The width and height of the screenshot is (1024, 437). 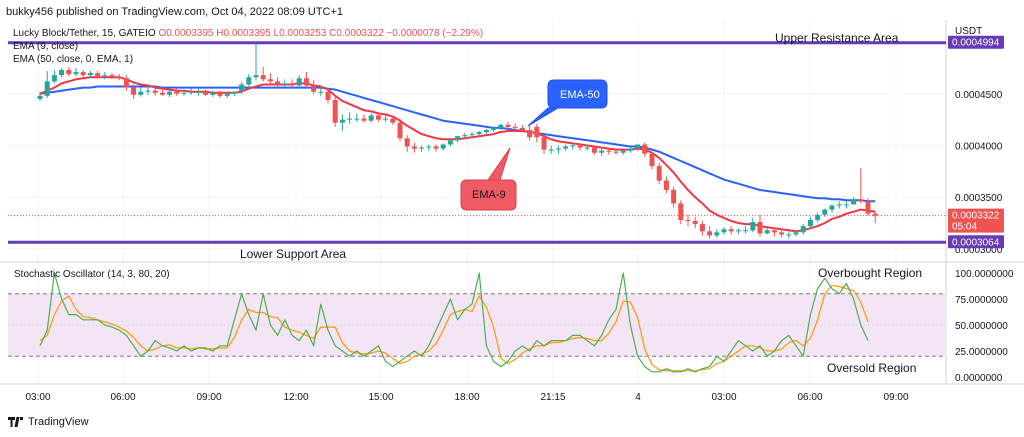 I want to click on resistance-price-tag: 0.0004994, so click(x=976, y=43).